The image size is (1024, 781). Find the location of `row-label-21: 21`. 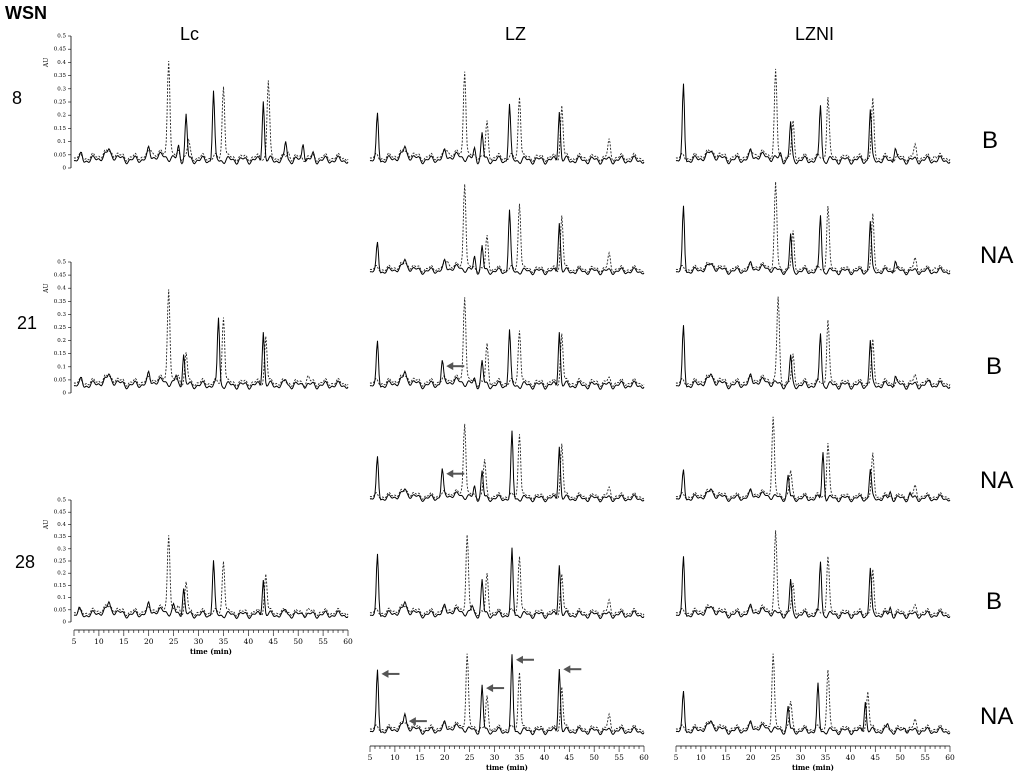

row-label-21: 21 is located at coordinates (27, 323).